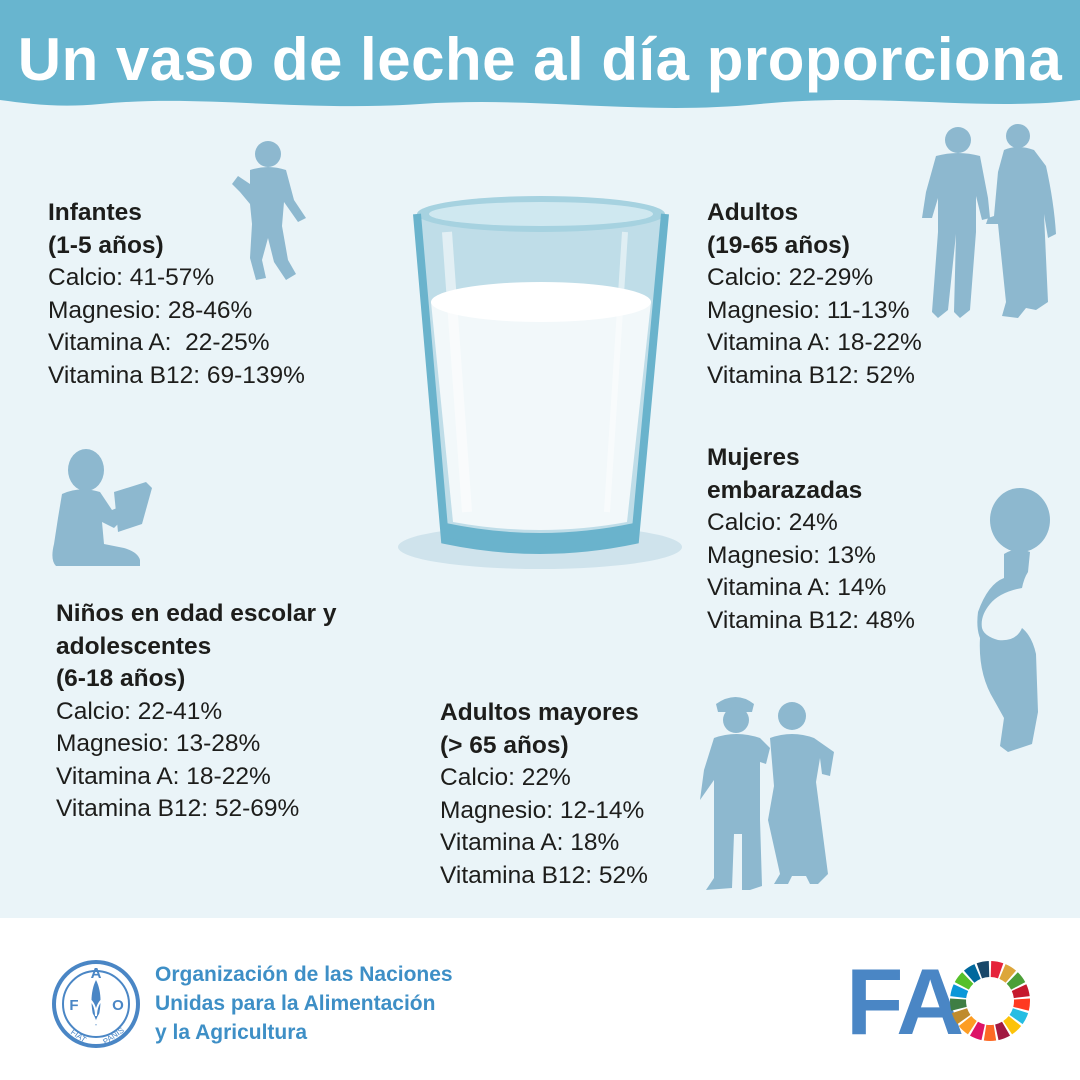  I want to click on nutrient-vitamina-a: Vitamina A: 14%, so click(797, 587).